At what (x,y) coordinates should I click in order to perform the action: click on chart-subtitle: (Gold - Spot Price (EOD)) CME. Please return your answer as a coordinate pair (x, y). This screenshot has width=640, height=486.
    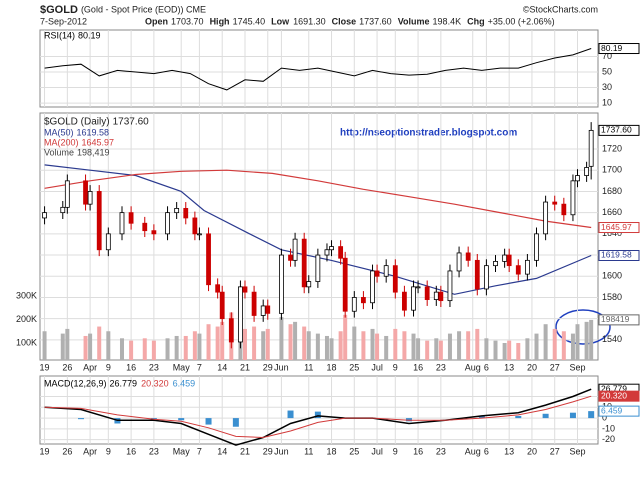
    Looking at the image, I should click on (143, 9).